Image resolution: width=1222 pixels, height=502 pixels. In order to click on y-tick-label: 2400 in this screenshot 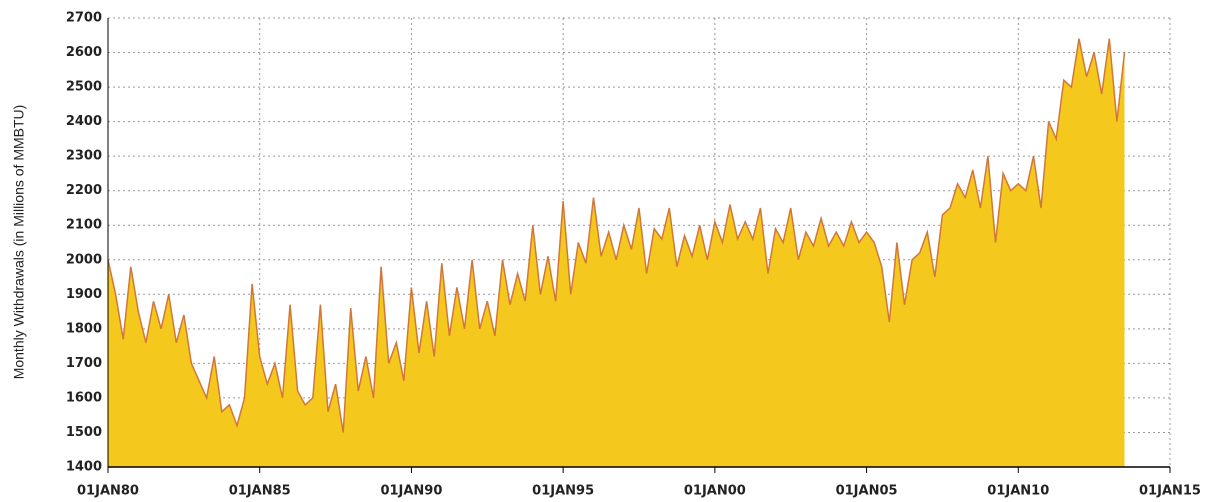, I will do `click(84, 121)`.